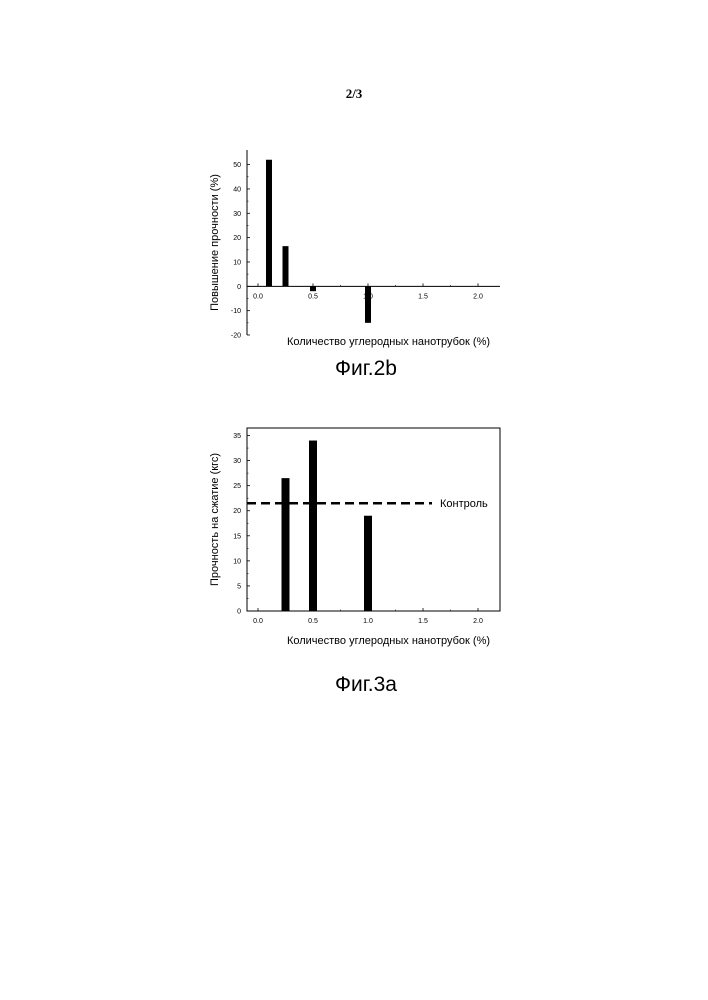  I want to click on y-tick-label: 0, so click(239, 612).